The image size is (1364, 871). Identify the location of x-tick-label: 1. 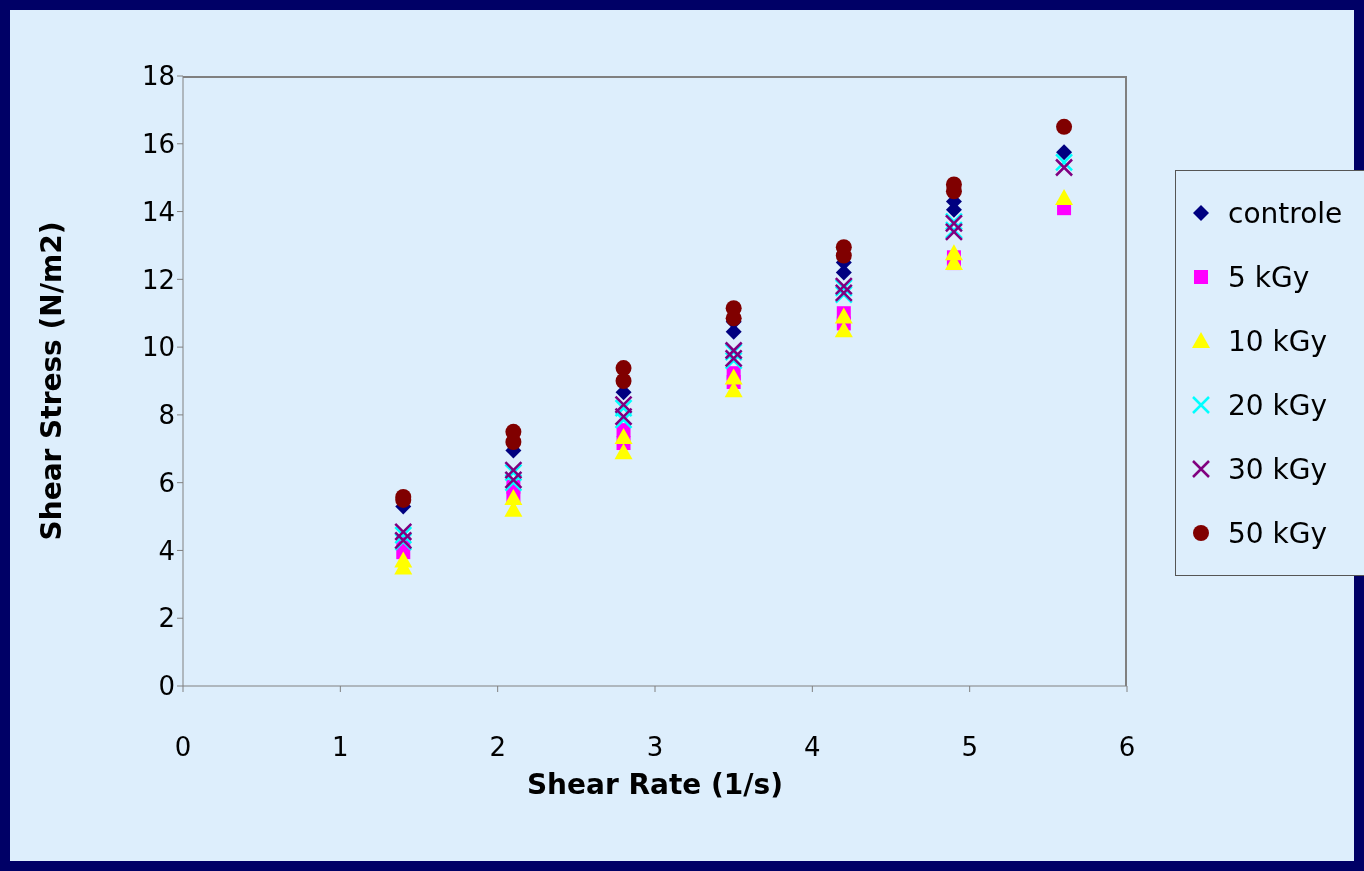
(340, 747).